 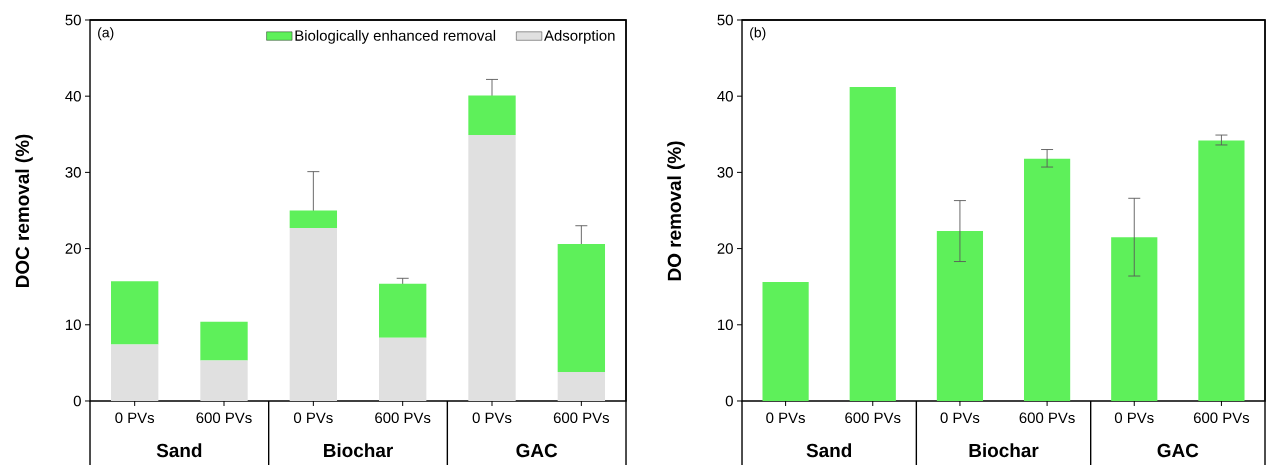 What do you see at coordinates (579, 36) in the screenshot?
I see `legend-label: Adsorption` at bounding box center [579, 36].